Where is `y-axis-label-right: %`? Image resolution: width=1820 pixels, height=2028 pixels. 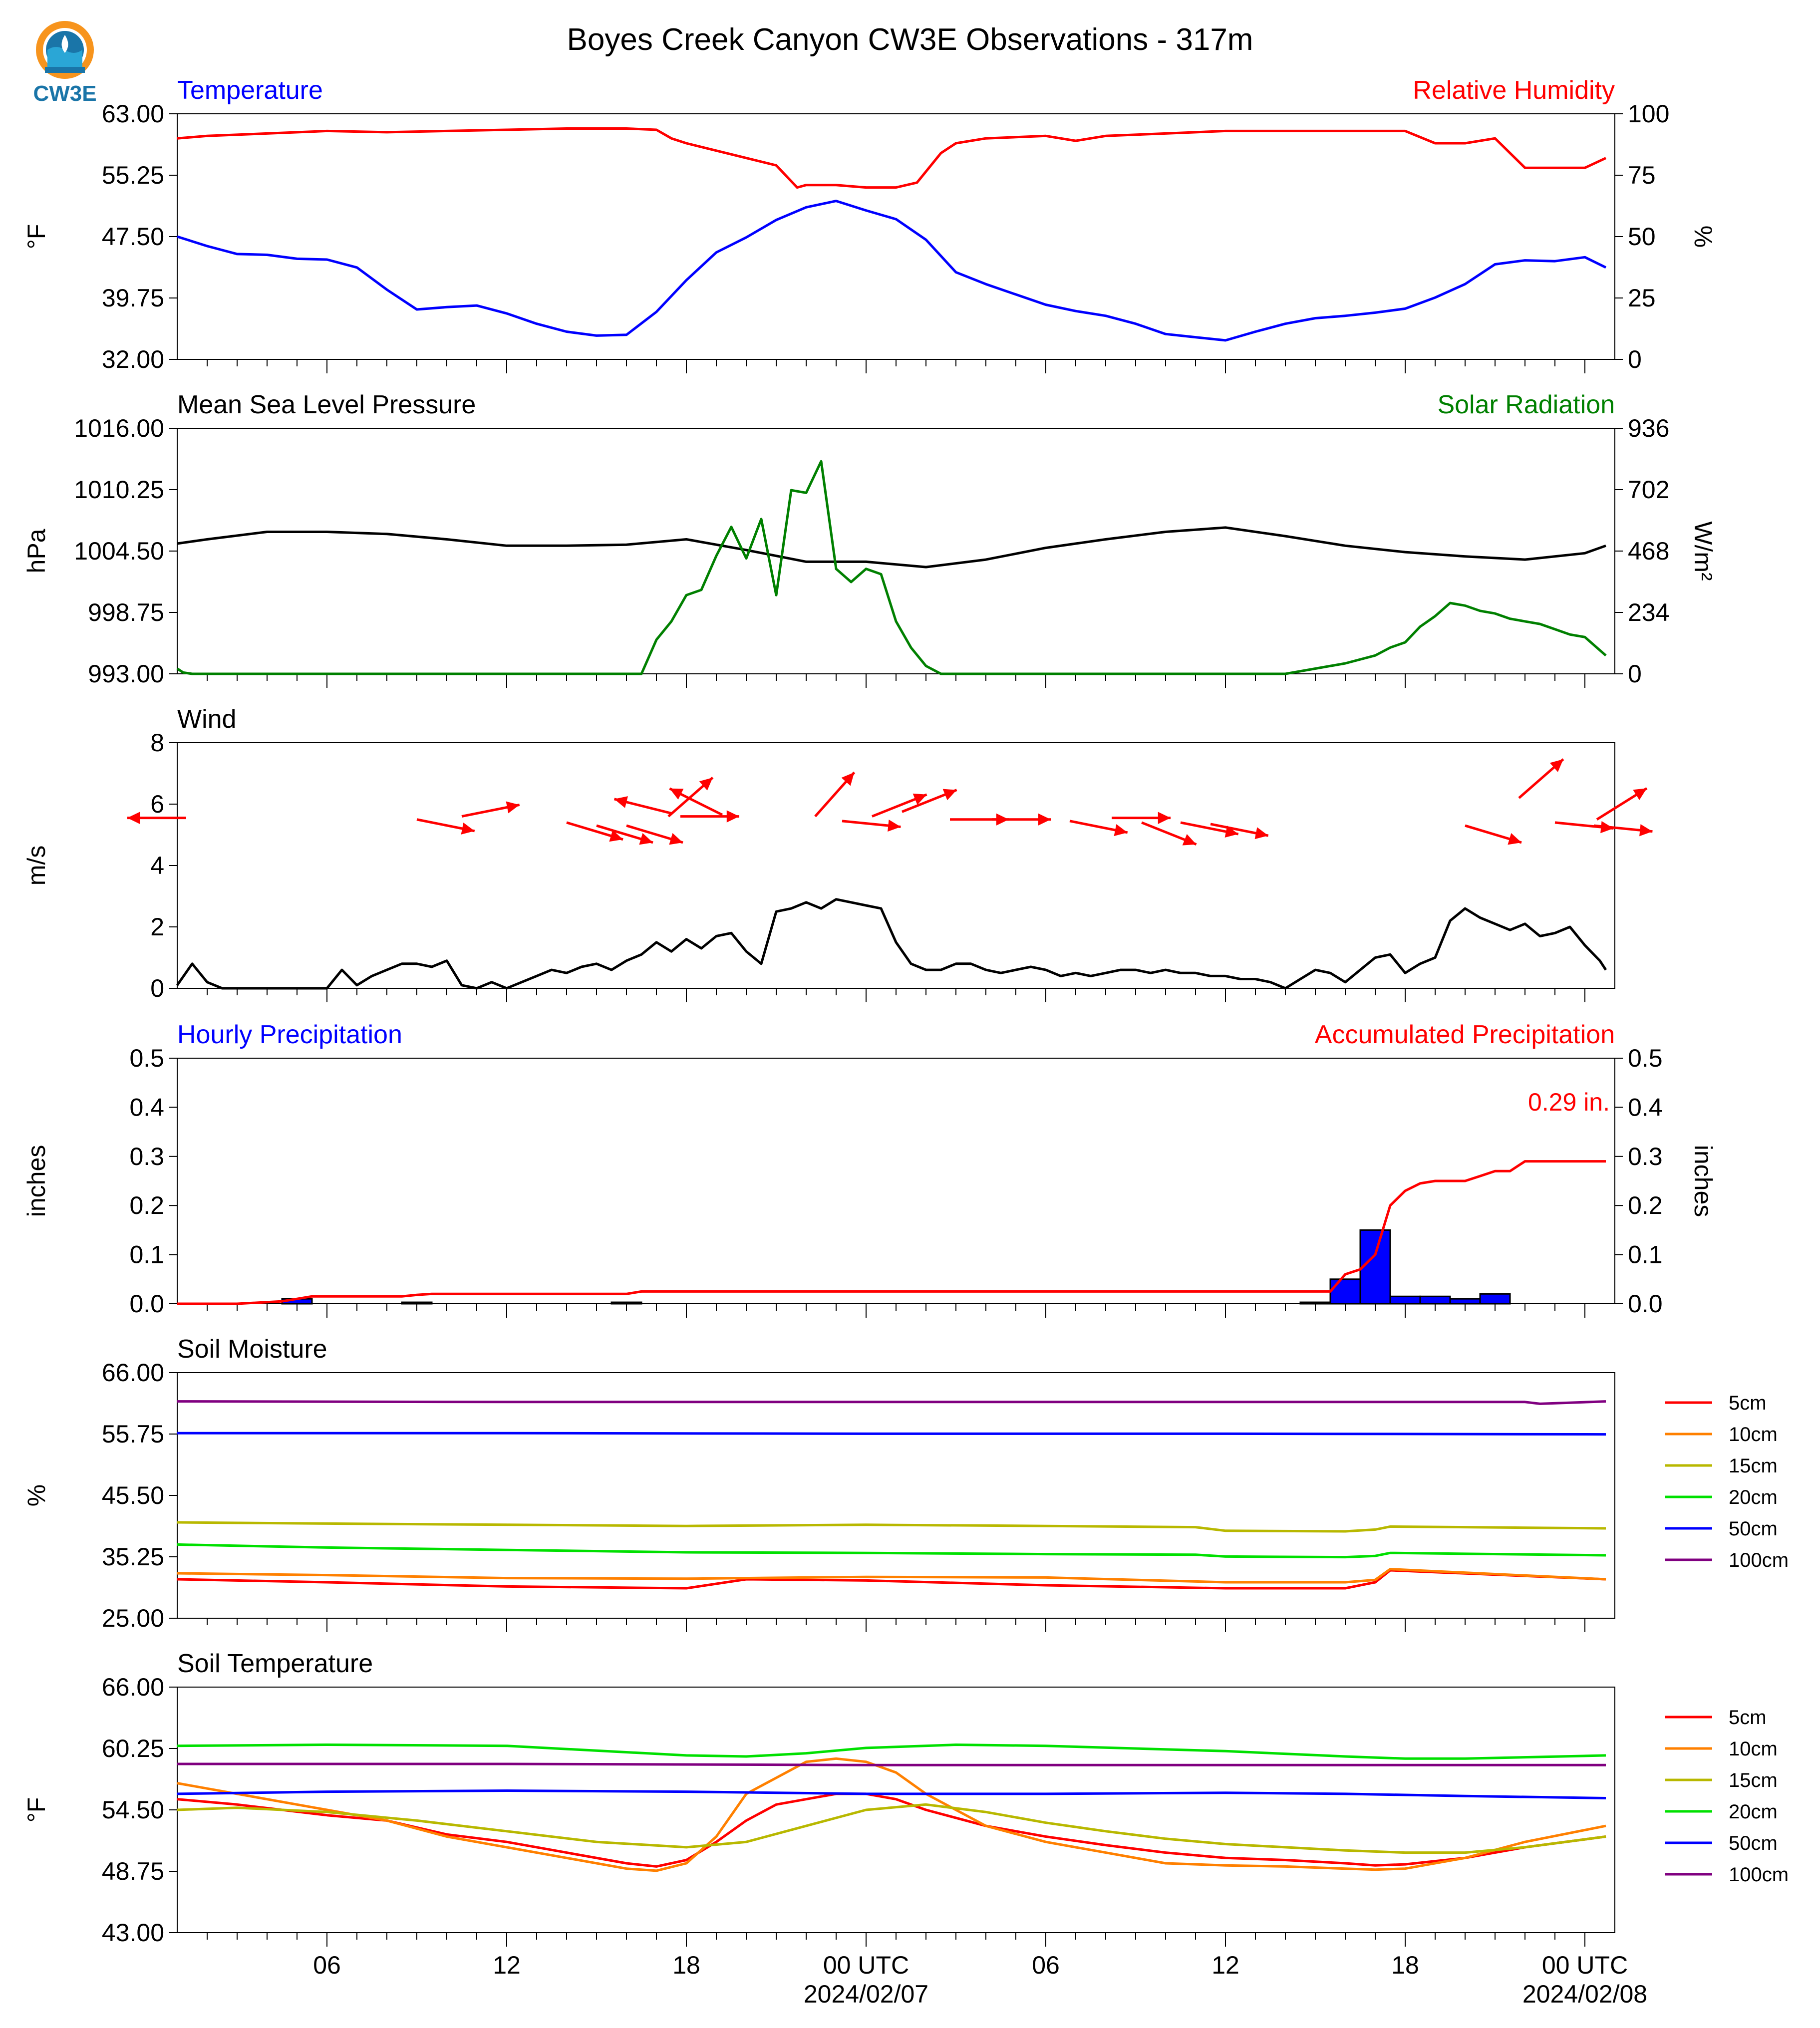 y-axis-label-right: % is located at coordinates (1703, 237).